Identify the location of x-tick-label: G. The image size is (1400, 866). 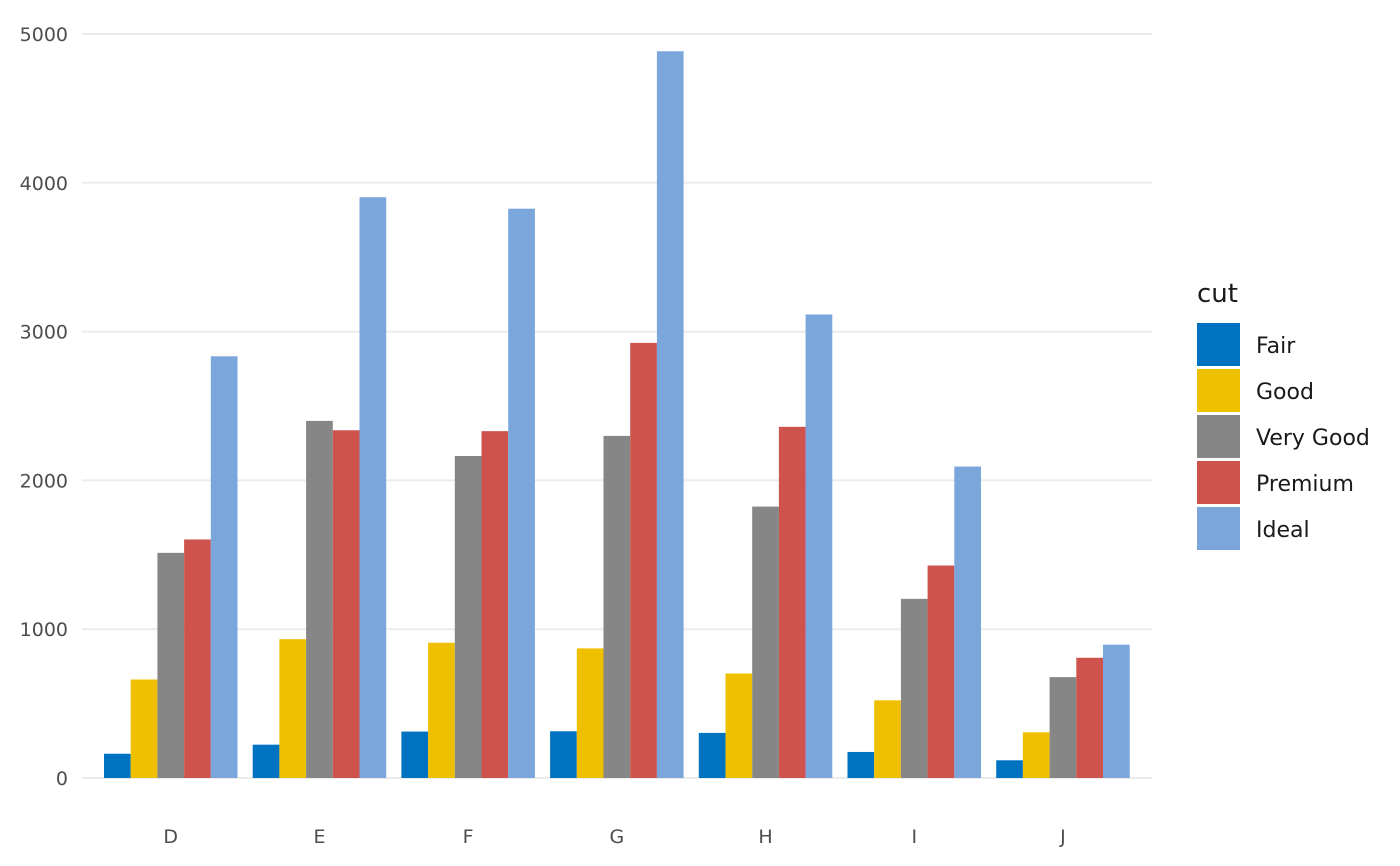
(616, 837).